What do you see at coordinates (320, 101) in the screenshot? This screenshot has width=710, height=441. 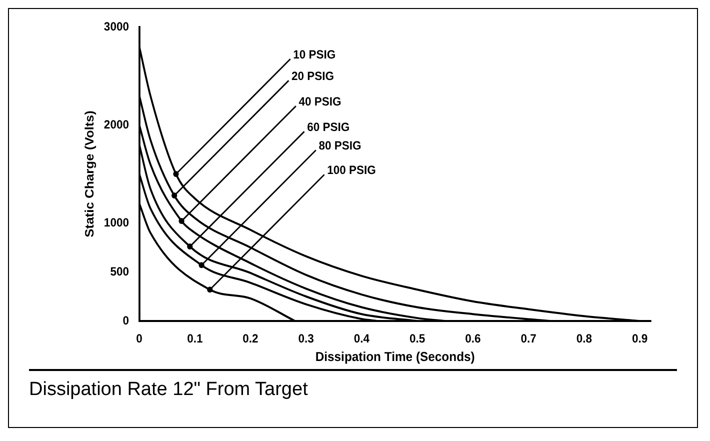 I see `annotation: 40 PSIG` at bounding box center [320, 101].